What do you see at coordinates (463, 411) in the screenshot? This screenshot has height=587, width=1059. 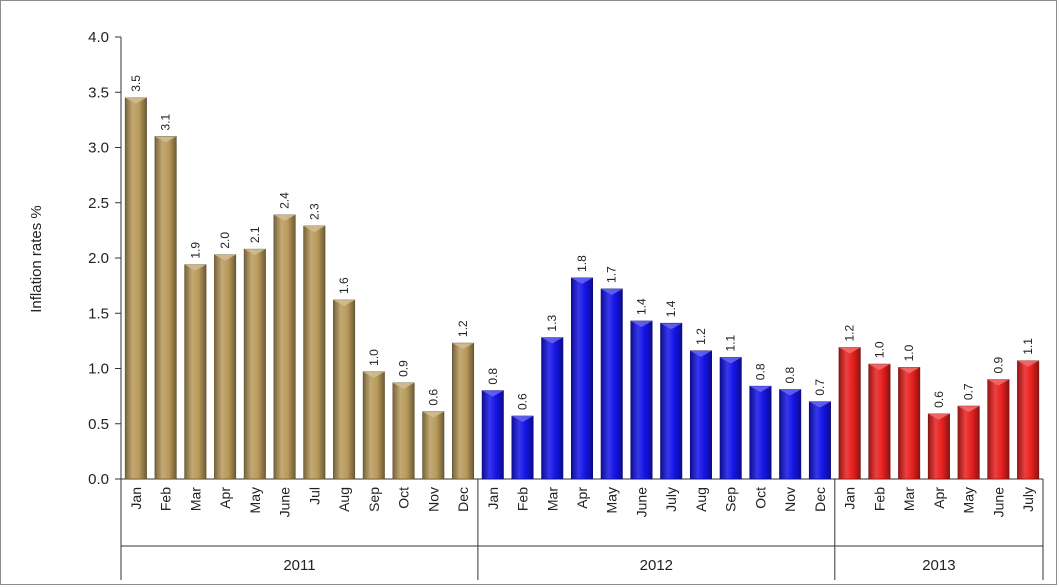 I see `bar-2011-dec` at bounding box center [463, 411].